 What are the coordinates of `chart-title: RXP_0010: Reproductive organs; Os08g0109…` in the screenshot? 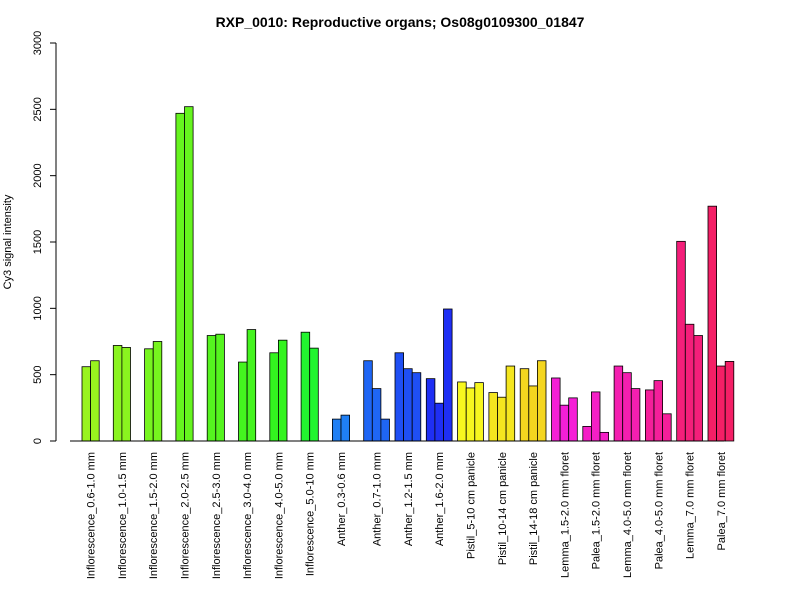 It's located at (400, 22).